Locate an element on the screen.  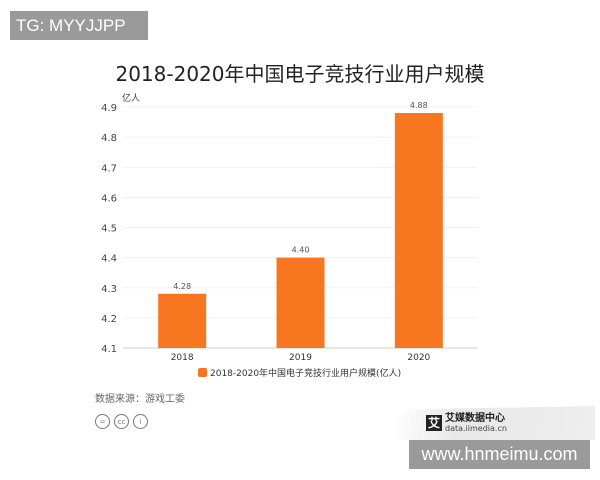
logo-mark: 艾 is located at coordinates (434, 423).